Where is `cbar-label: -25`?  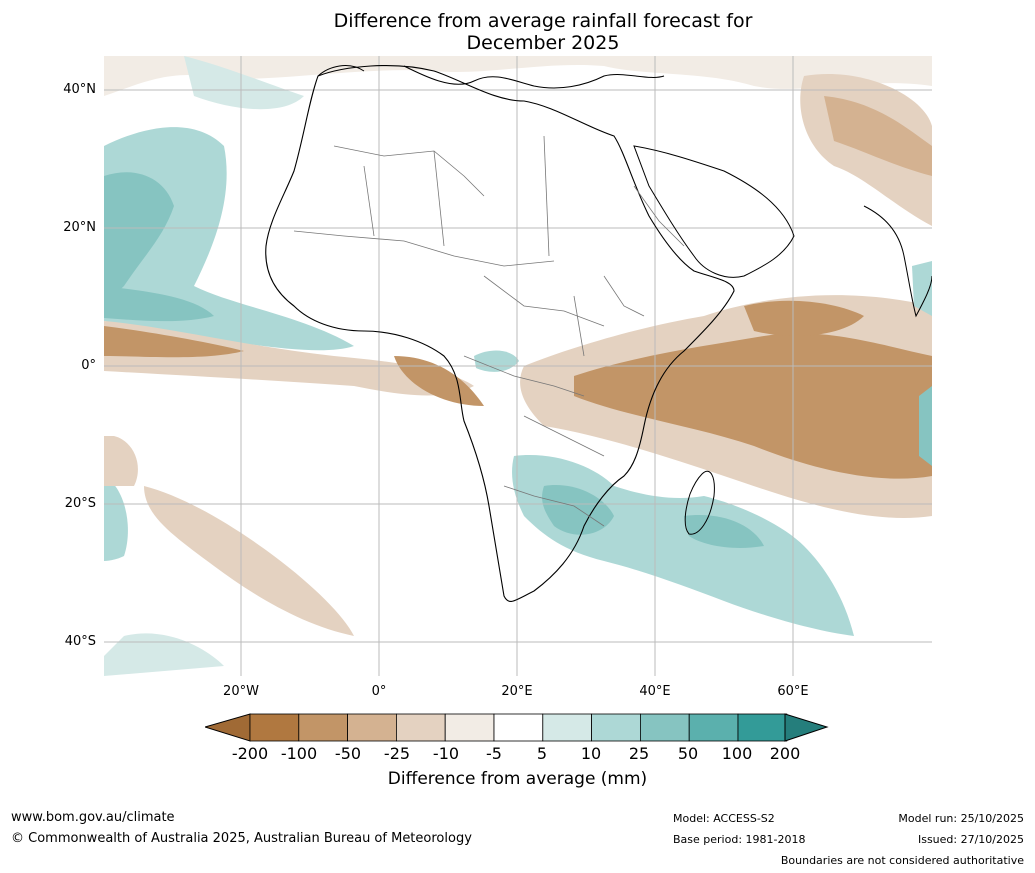
cbar-label: -25 is located at coordinates (397, 753).